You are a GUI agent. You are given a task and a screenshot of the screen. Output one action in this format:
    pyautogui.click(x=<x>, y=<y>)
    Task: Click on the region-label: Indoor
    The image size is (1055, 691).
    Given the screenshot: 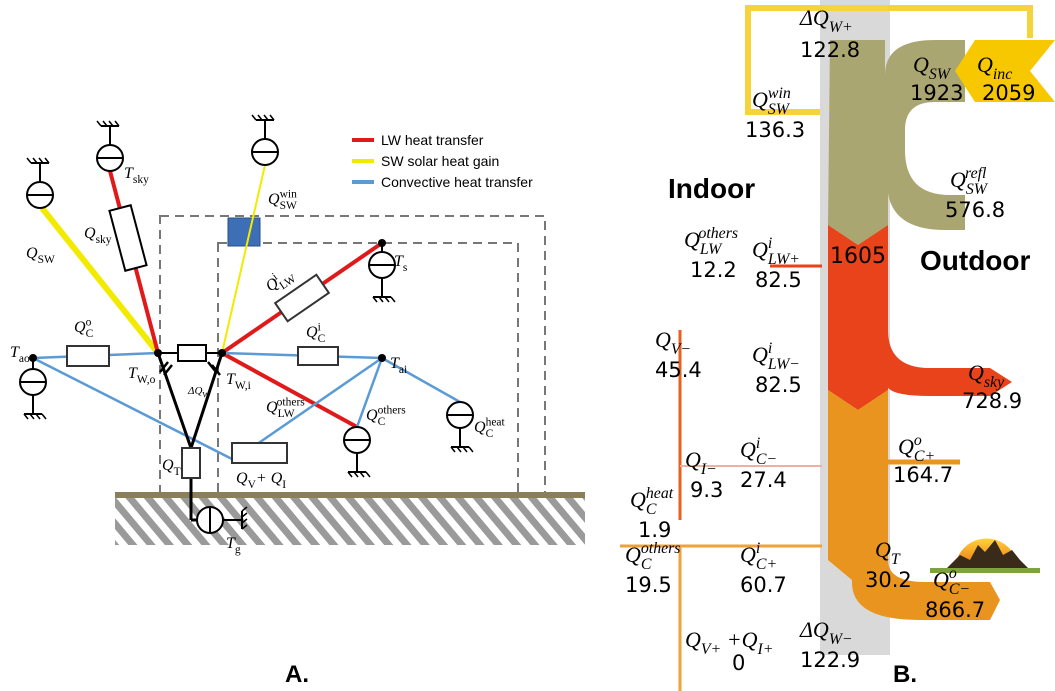 What is the action you would take?
    pyautogui.click(x=711, y=188)
    